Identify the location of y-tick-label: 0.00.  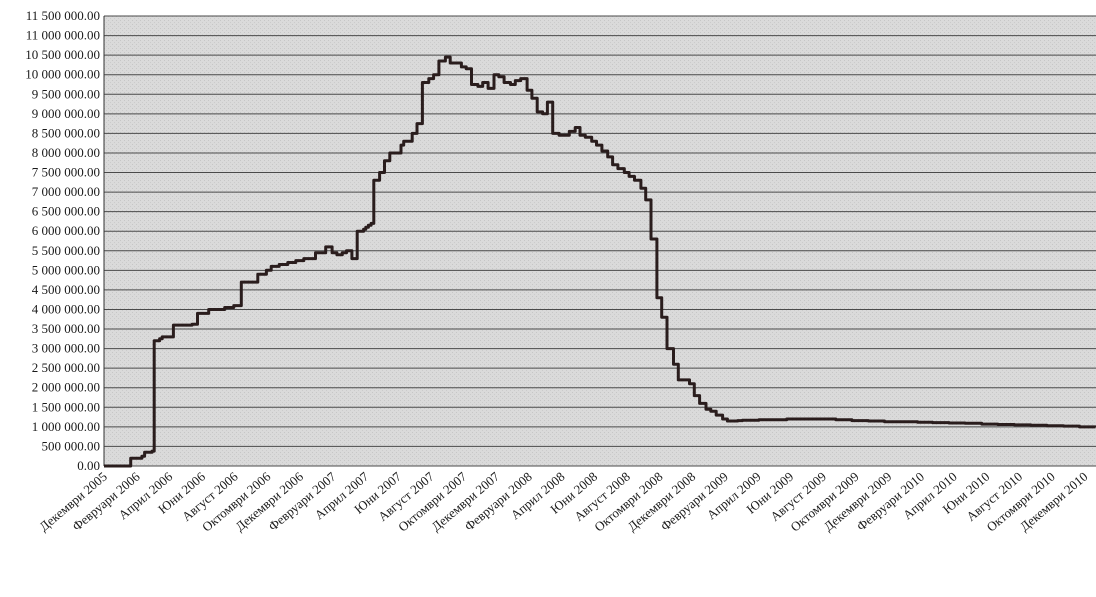
(88, 465).